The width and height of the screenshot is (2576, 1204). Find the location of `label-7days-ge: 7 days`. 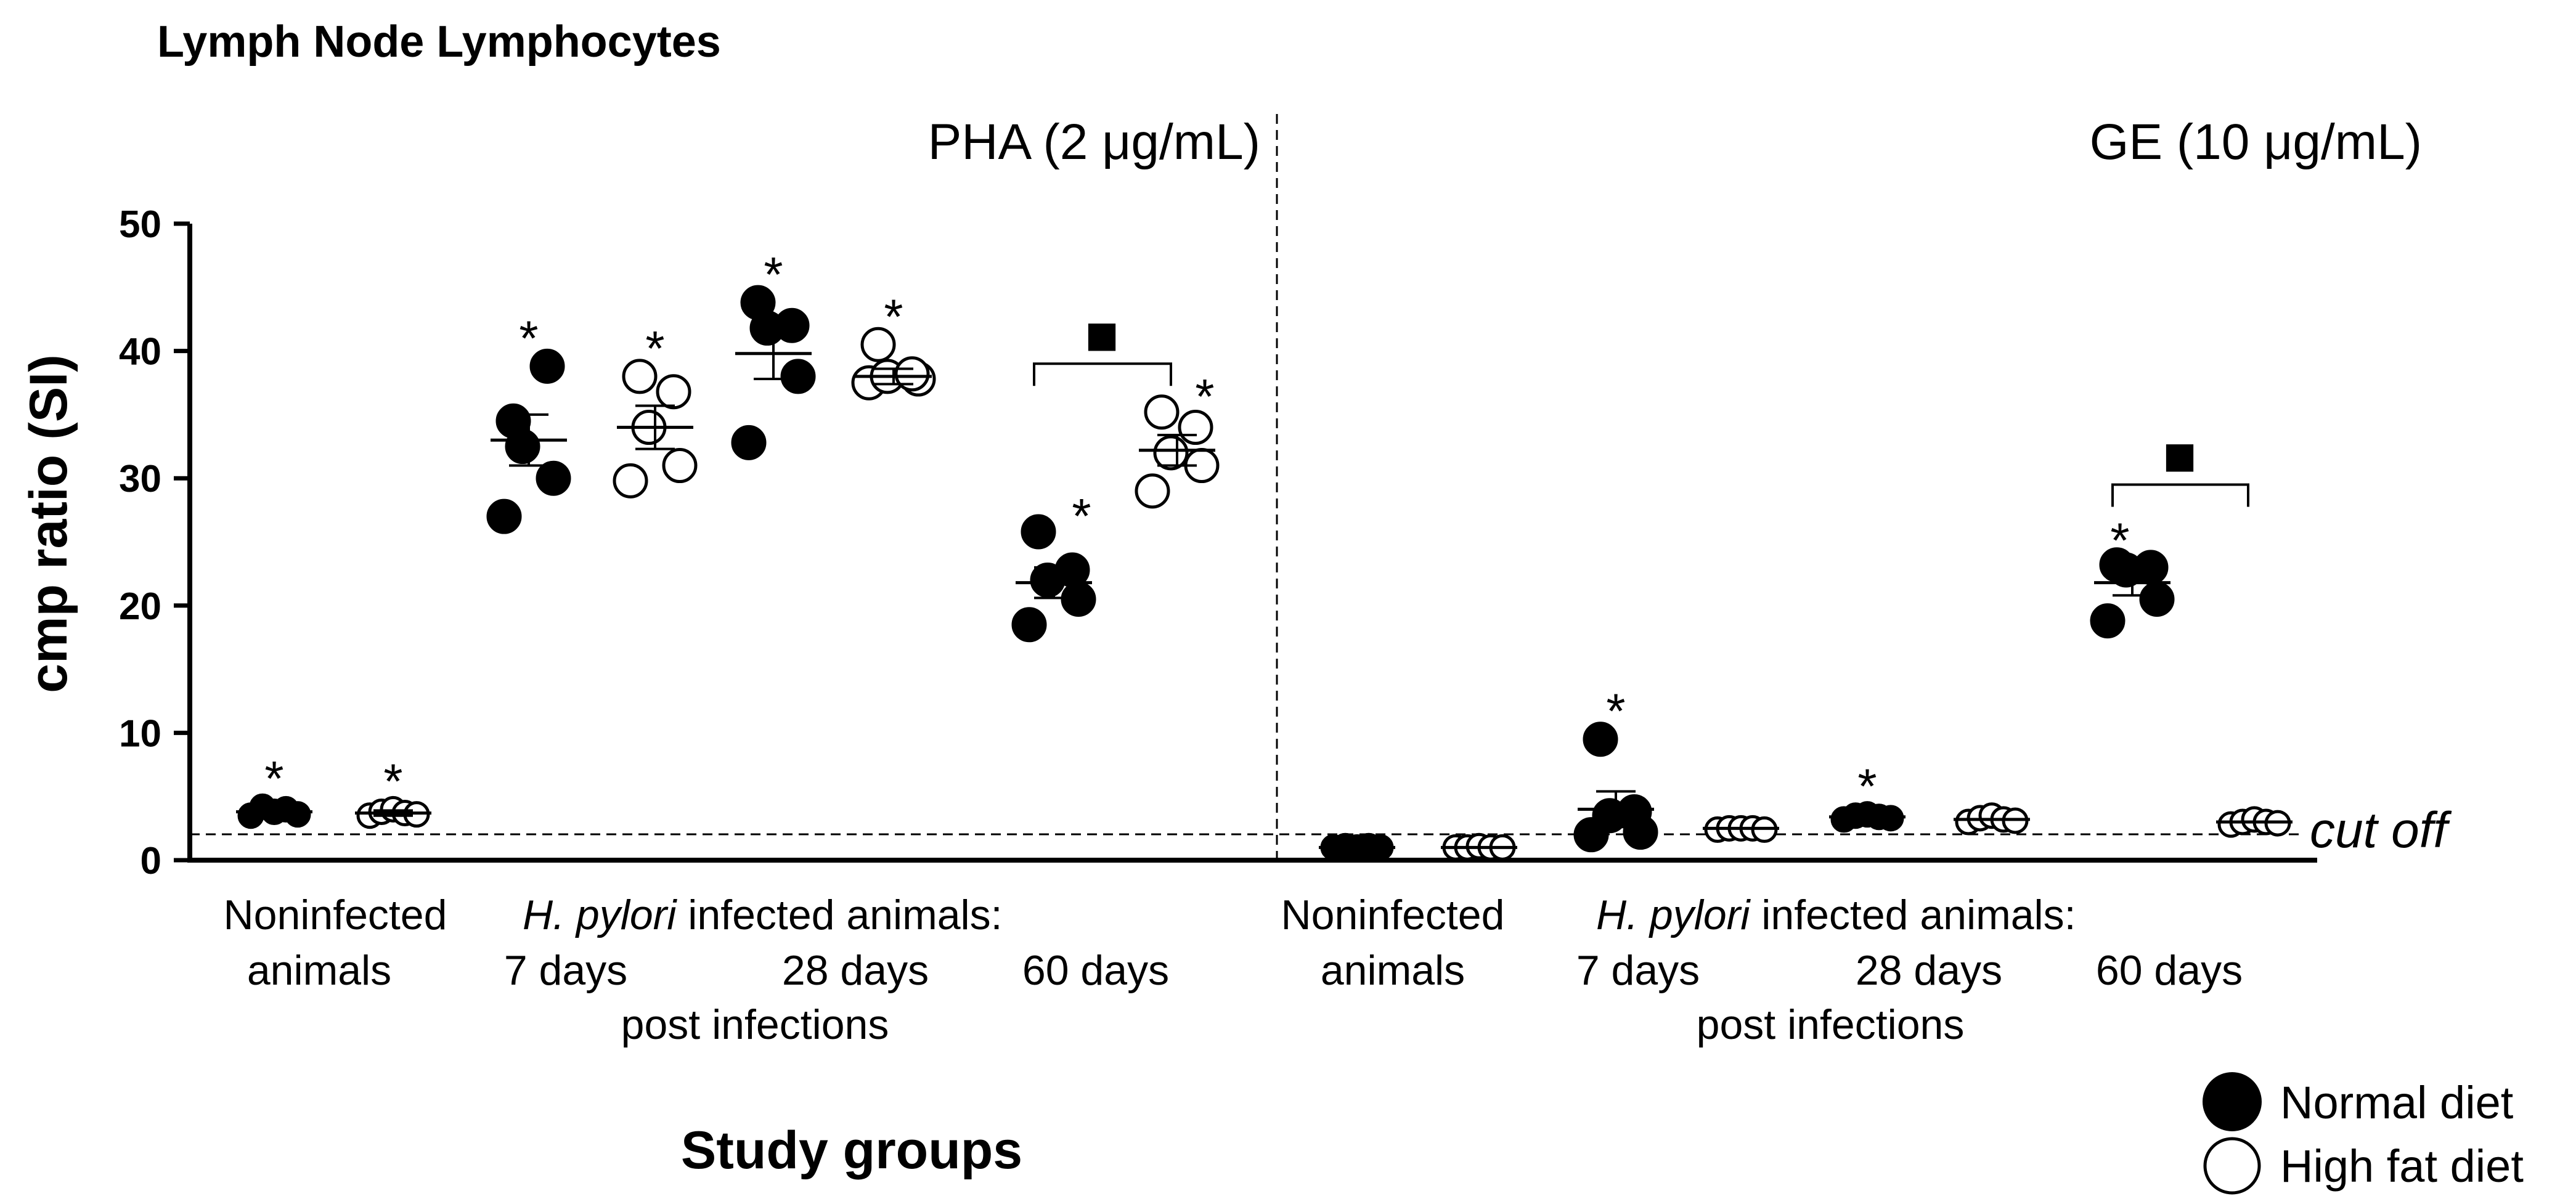

label-7days-ge: 7 days is located at coordinates (1638, 971).